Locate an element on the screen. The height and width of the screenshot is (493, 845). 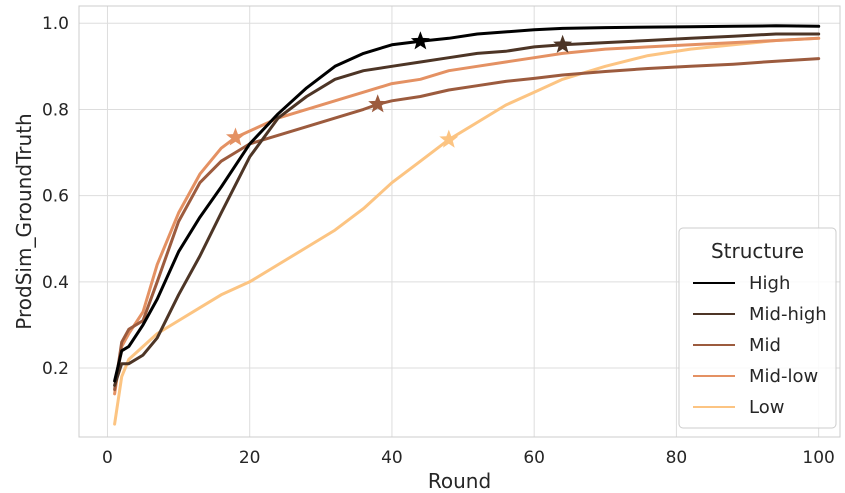
legend-label-mid: Mid is located at coordinates (765, 345).